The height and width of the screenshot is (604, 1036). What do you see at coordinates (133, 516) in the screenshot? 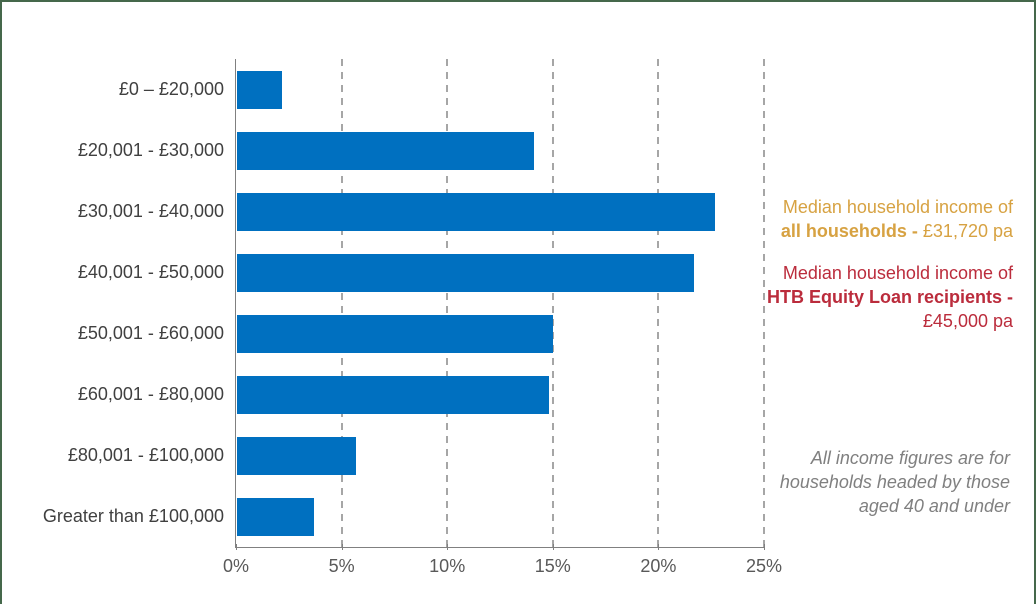
I see `category-label: Greater than £100,000` at bounding box center [133, 516].